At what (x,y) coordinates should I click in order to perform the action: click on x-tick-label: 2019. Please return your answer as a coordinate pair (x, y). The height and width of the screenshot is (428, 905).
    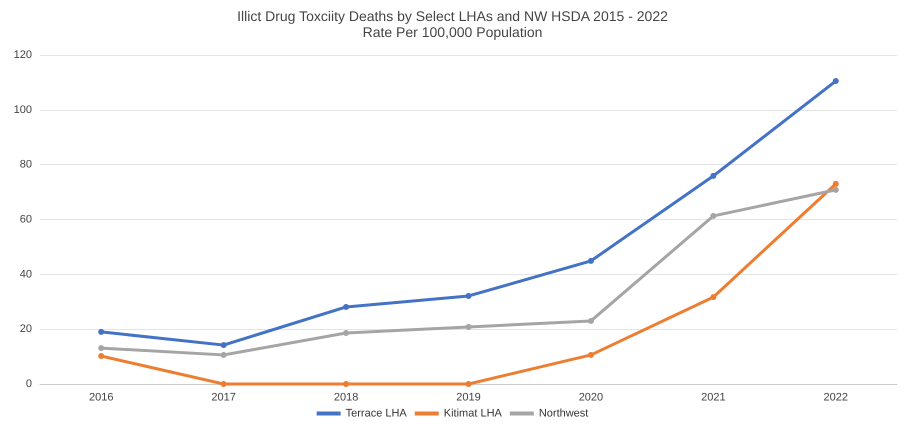
    Looking at the image, I should click on (468, 398).